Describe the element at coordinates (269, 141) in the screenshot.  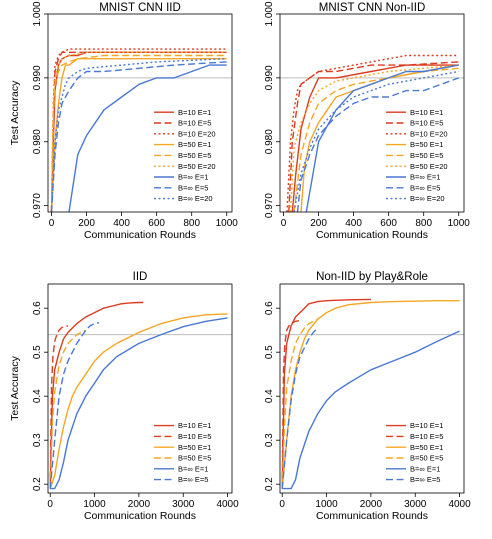
I see `y-tick-label: 0.980` at that location.